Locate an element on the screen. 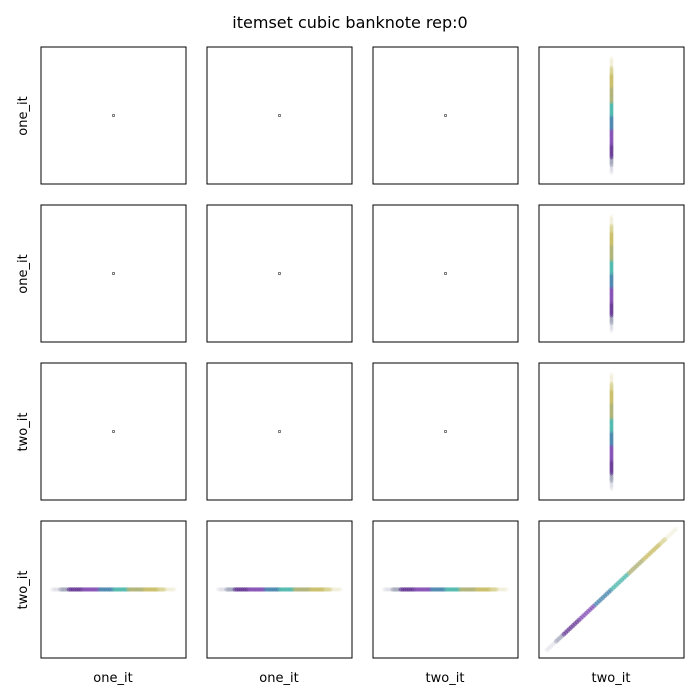  panel-r1-c4 is located at coordinates (611, 115).